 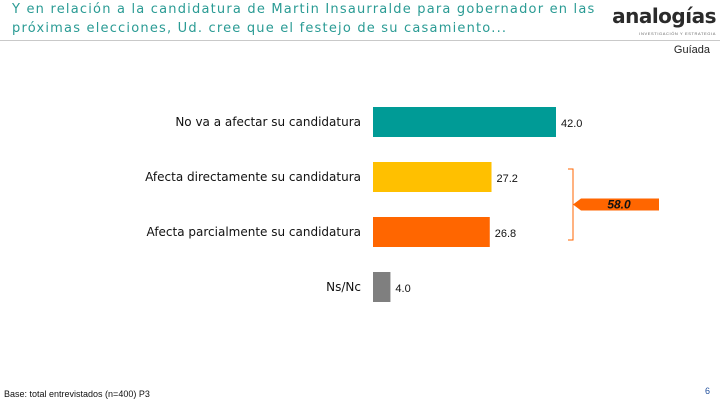 I want to click on category-label-3: Ns/Nc, so click(x=343, y=287).